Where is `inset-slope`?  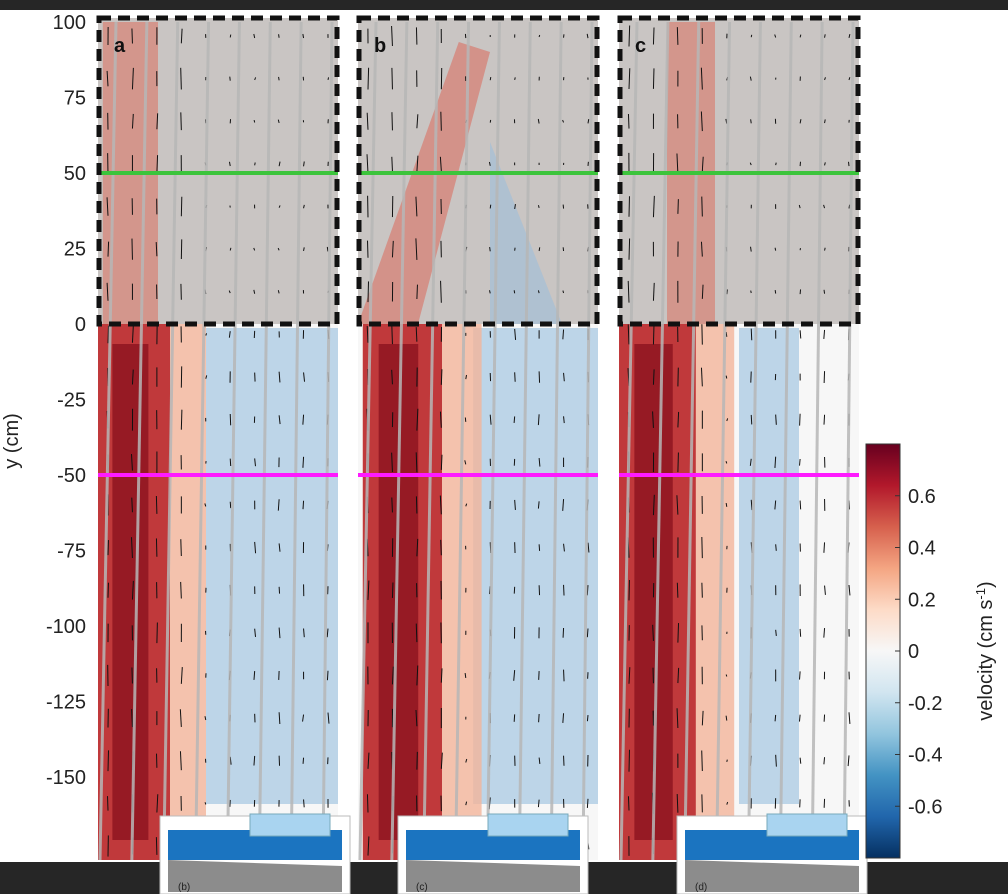
inset-slope is located at coordinates (255, 876).